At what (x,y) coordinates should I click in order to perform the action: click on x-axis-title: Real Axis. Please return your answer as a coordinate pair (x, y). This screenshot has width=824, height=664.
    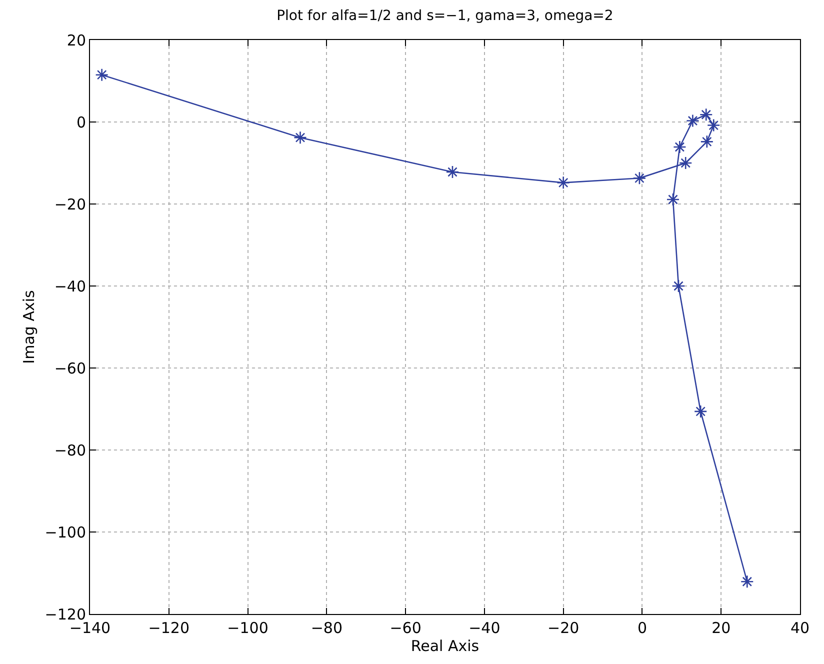
    Looking at the image, I should click on (445, 646).